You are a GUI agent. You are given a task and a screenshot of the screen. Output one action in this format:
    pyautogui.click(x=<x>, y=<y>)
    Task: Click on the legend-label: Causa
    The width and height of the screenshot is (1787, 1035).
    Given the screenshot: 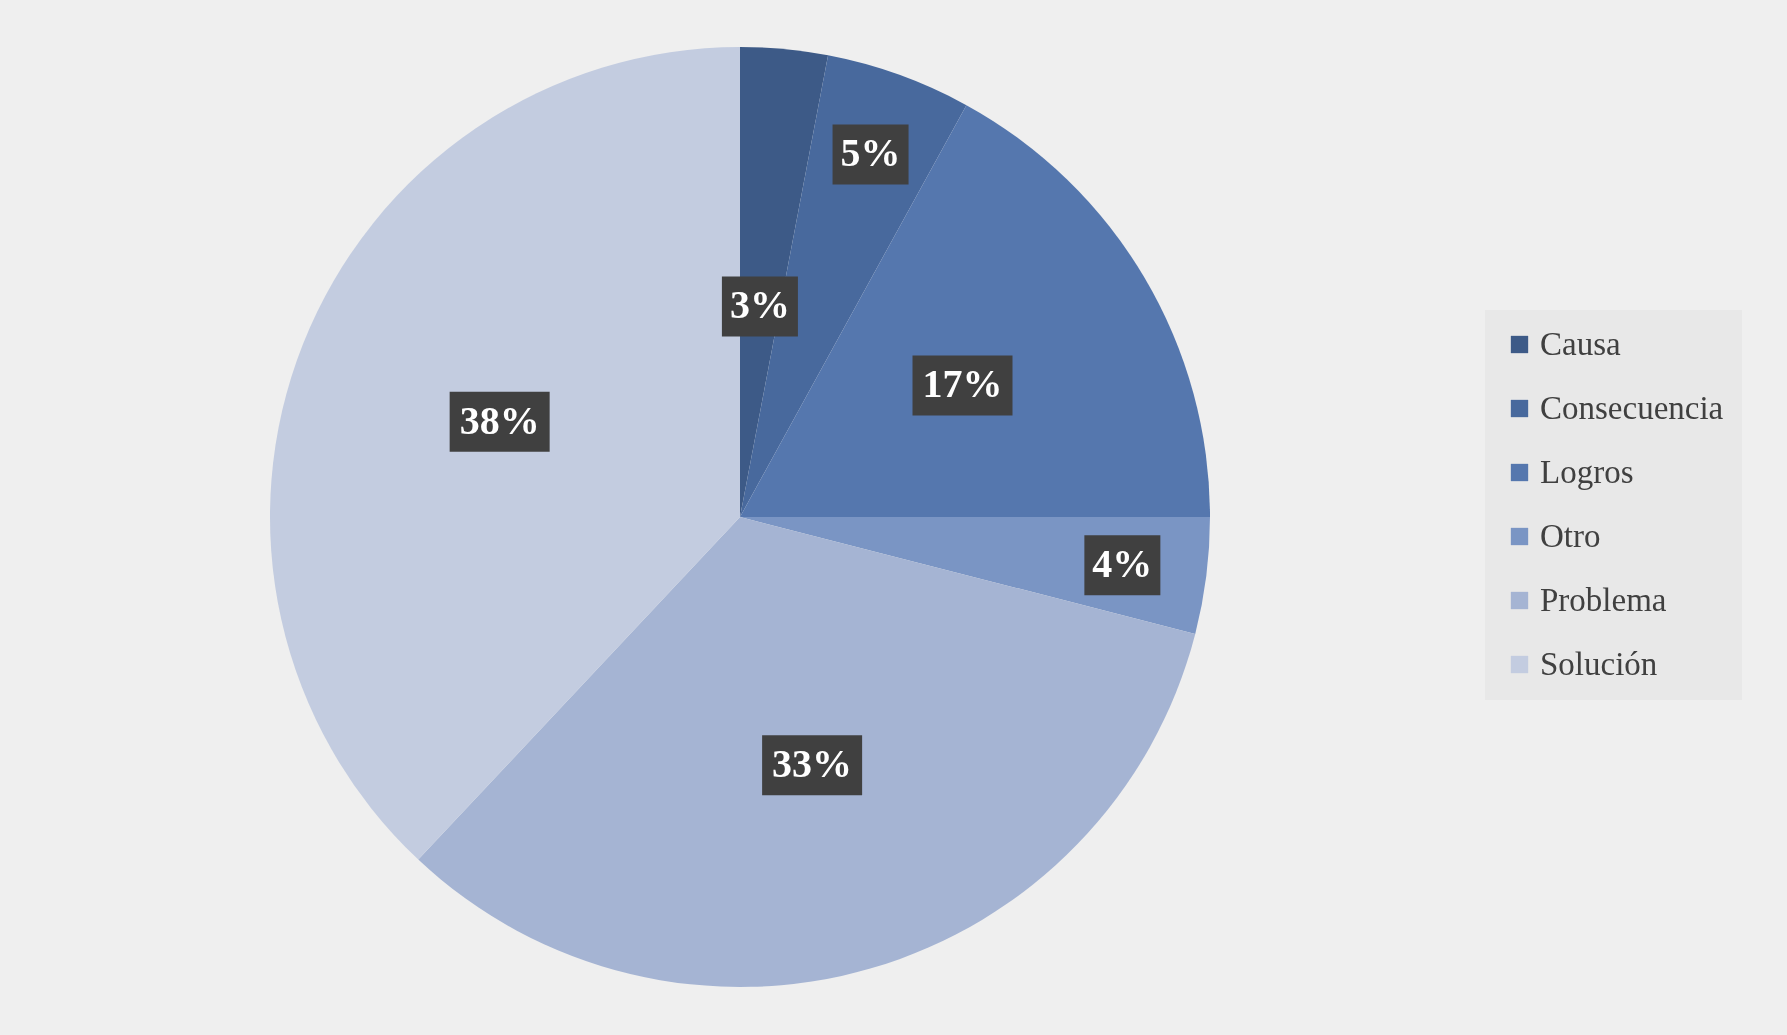 What is the action you would take?
    pyautogui.click(x=1580, y=343)
    